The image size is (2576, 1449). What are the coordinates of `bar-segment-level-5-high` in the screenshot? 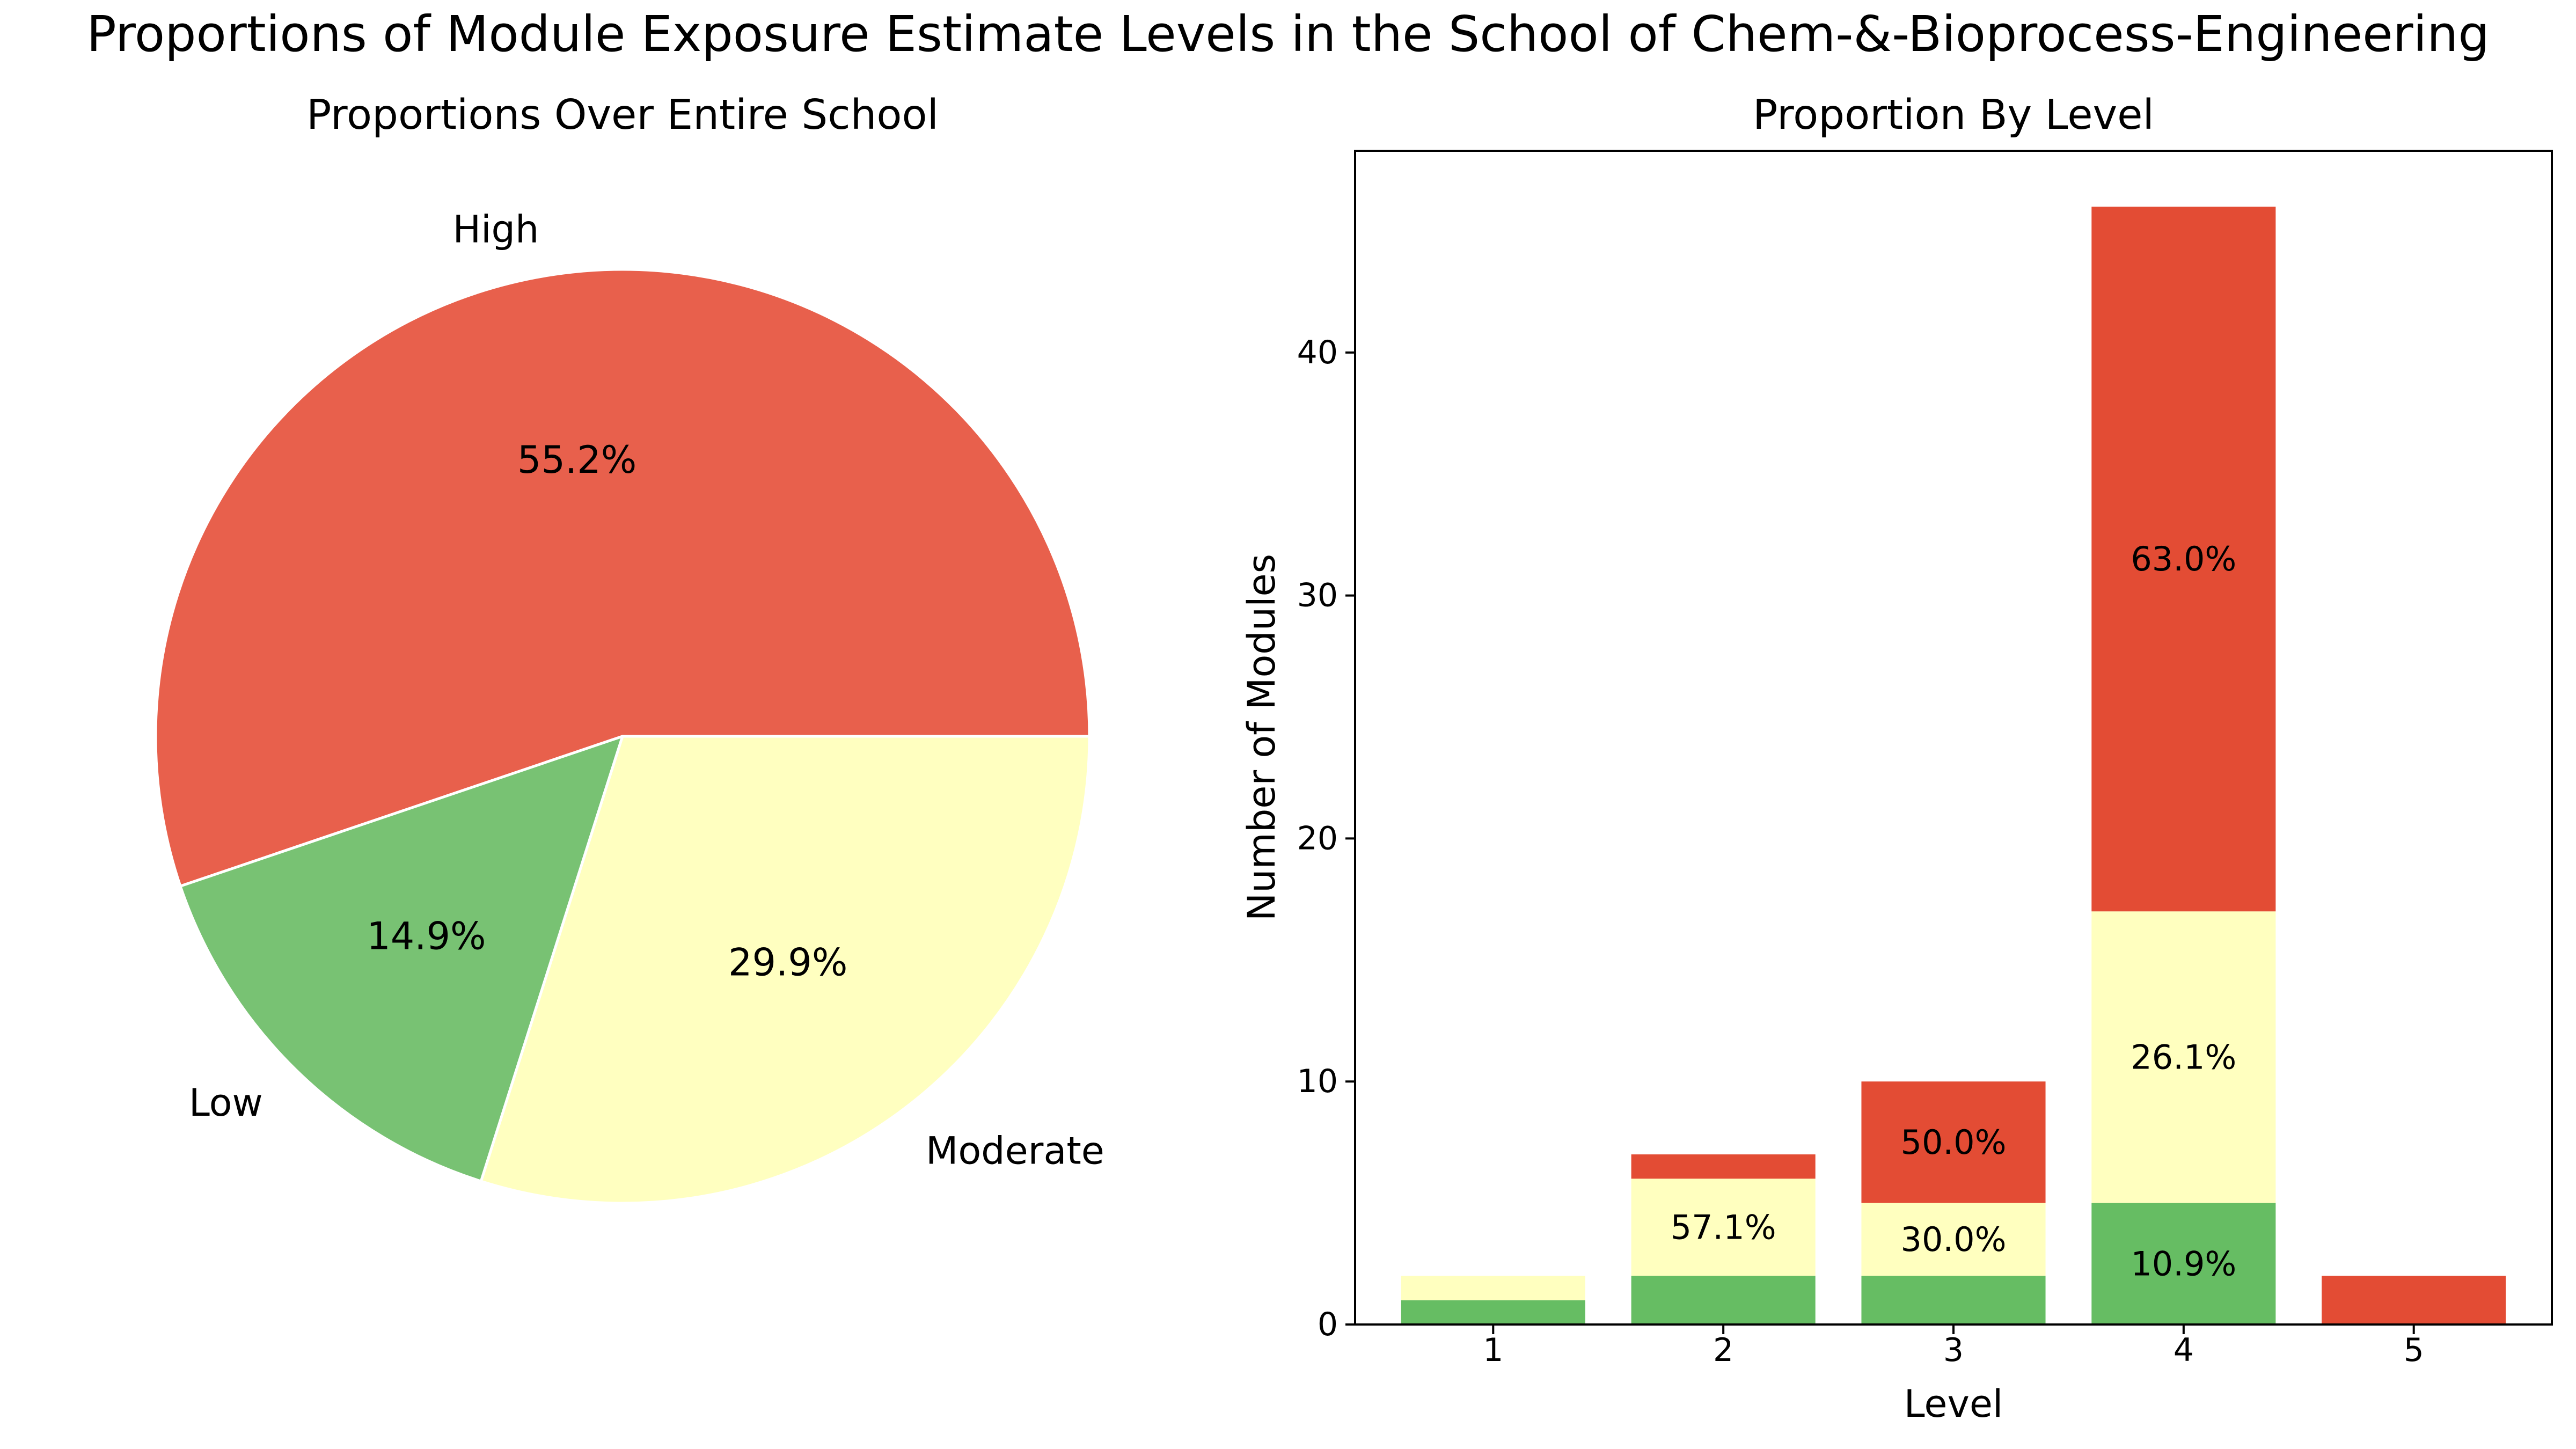 It's located at (2414, 1300).